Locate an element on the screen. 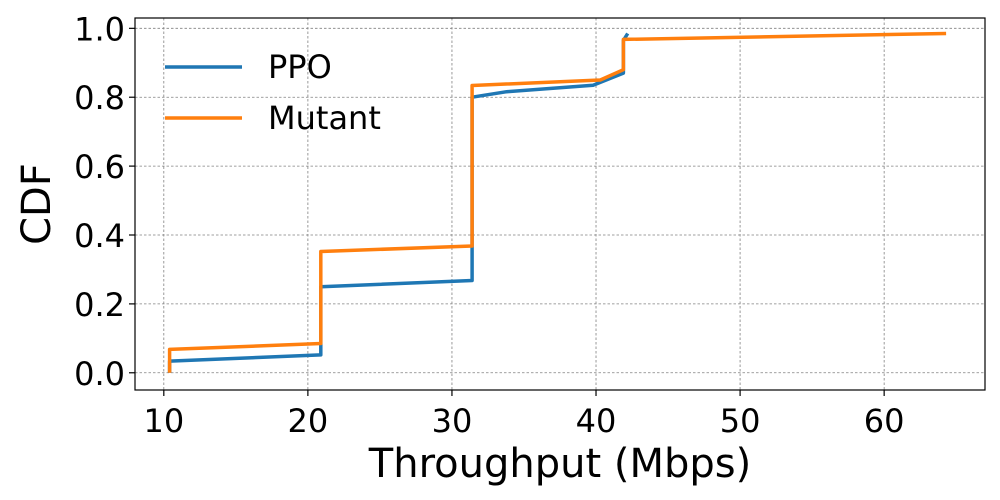  x-tick-label: 60 is located at coordinates (884, 421).